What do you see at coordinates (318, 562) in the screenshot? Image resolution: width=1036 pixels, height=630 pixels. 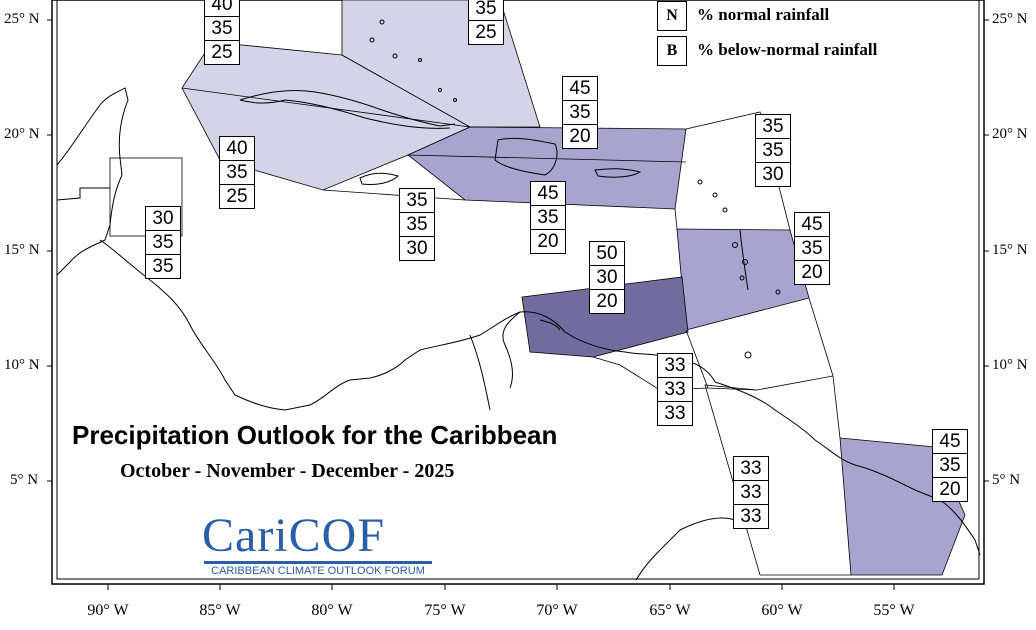 I see `logo-divider` at bounding box center [318, 562].